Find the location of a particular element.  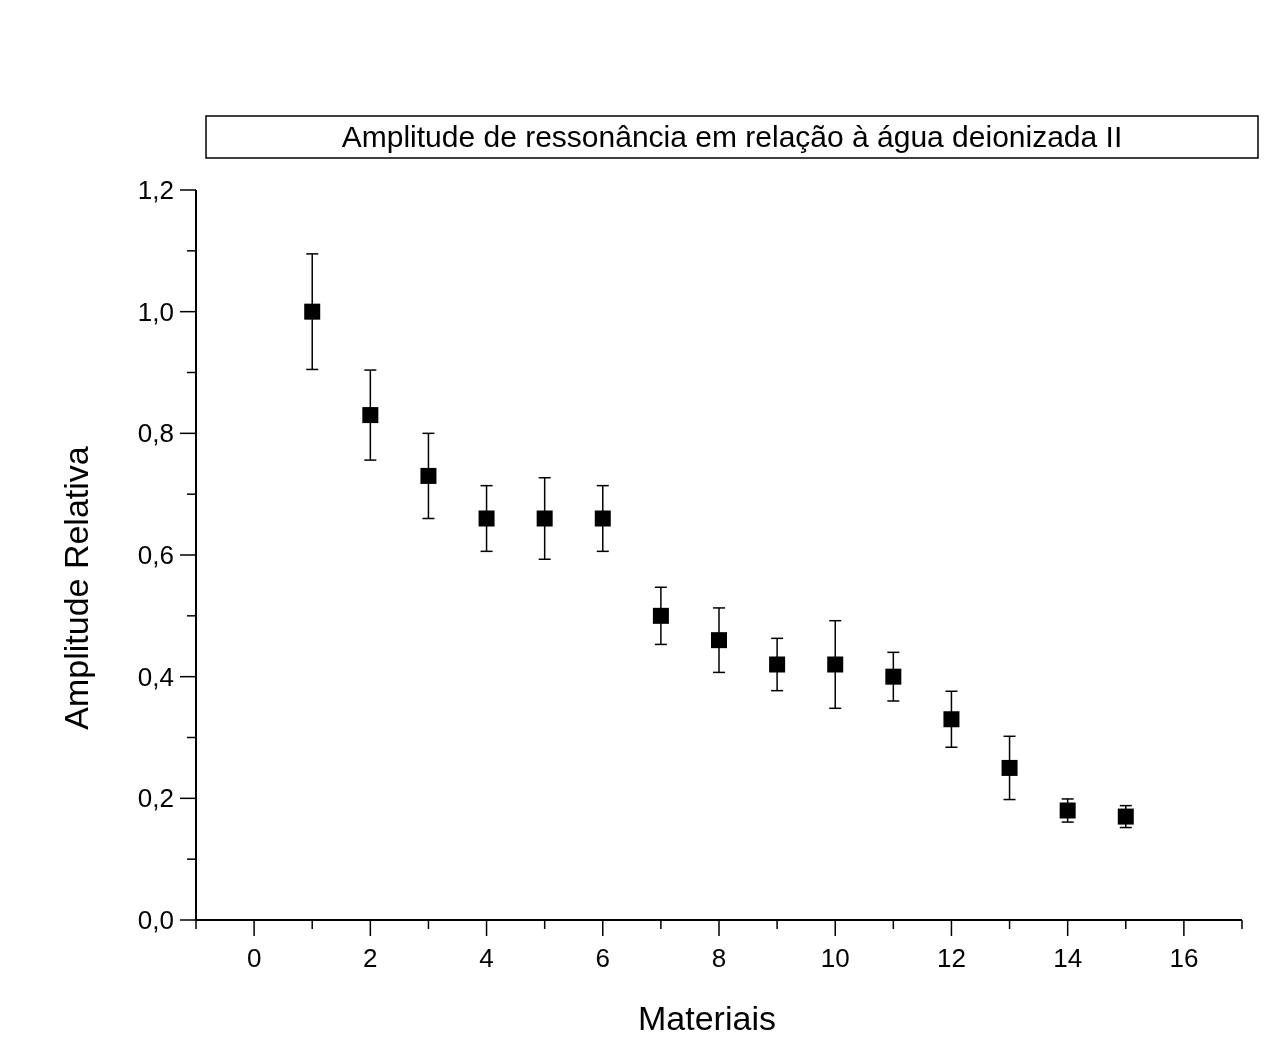

y-tick-label: 0,8 is located at coordinates (155, 433).